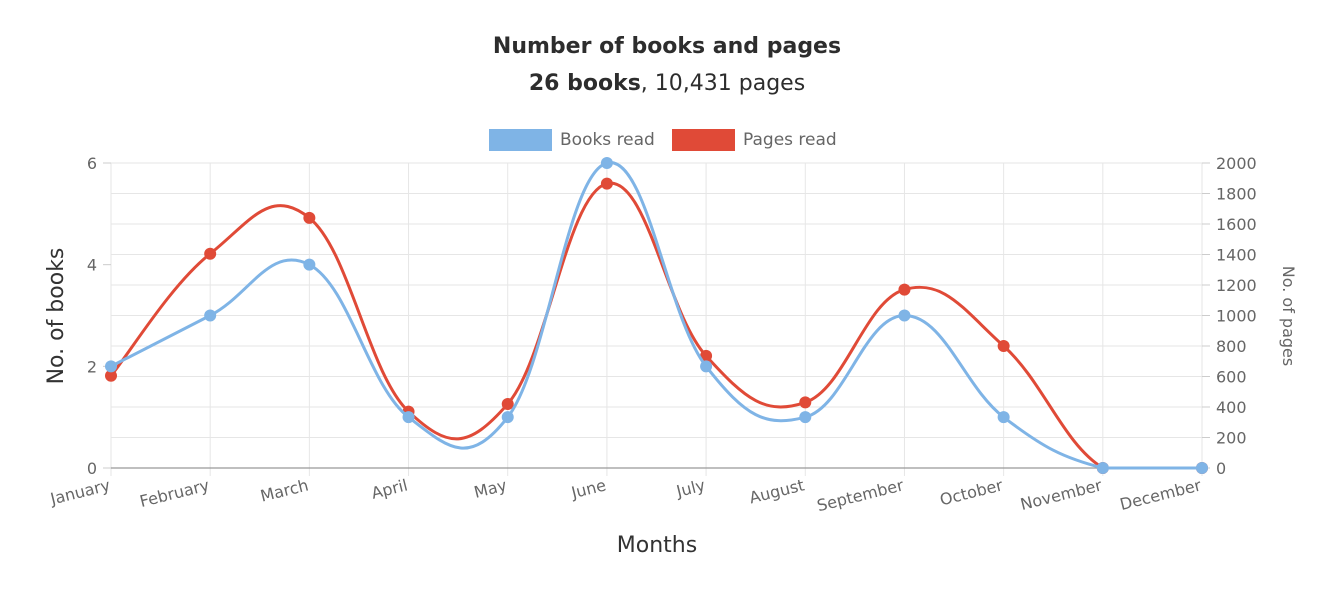 The width and height of the screenshot is (1334, 598). I want to click on x-tick-label: April, so click(389, 488).